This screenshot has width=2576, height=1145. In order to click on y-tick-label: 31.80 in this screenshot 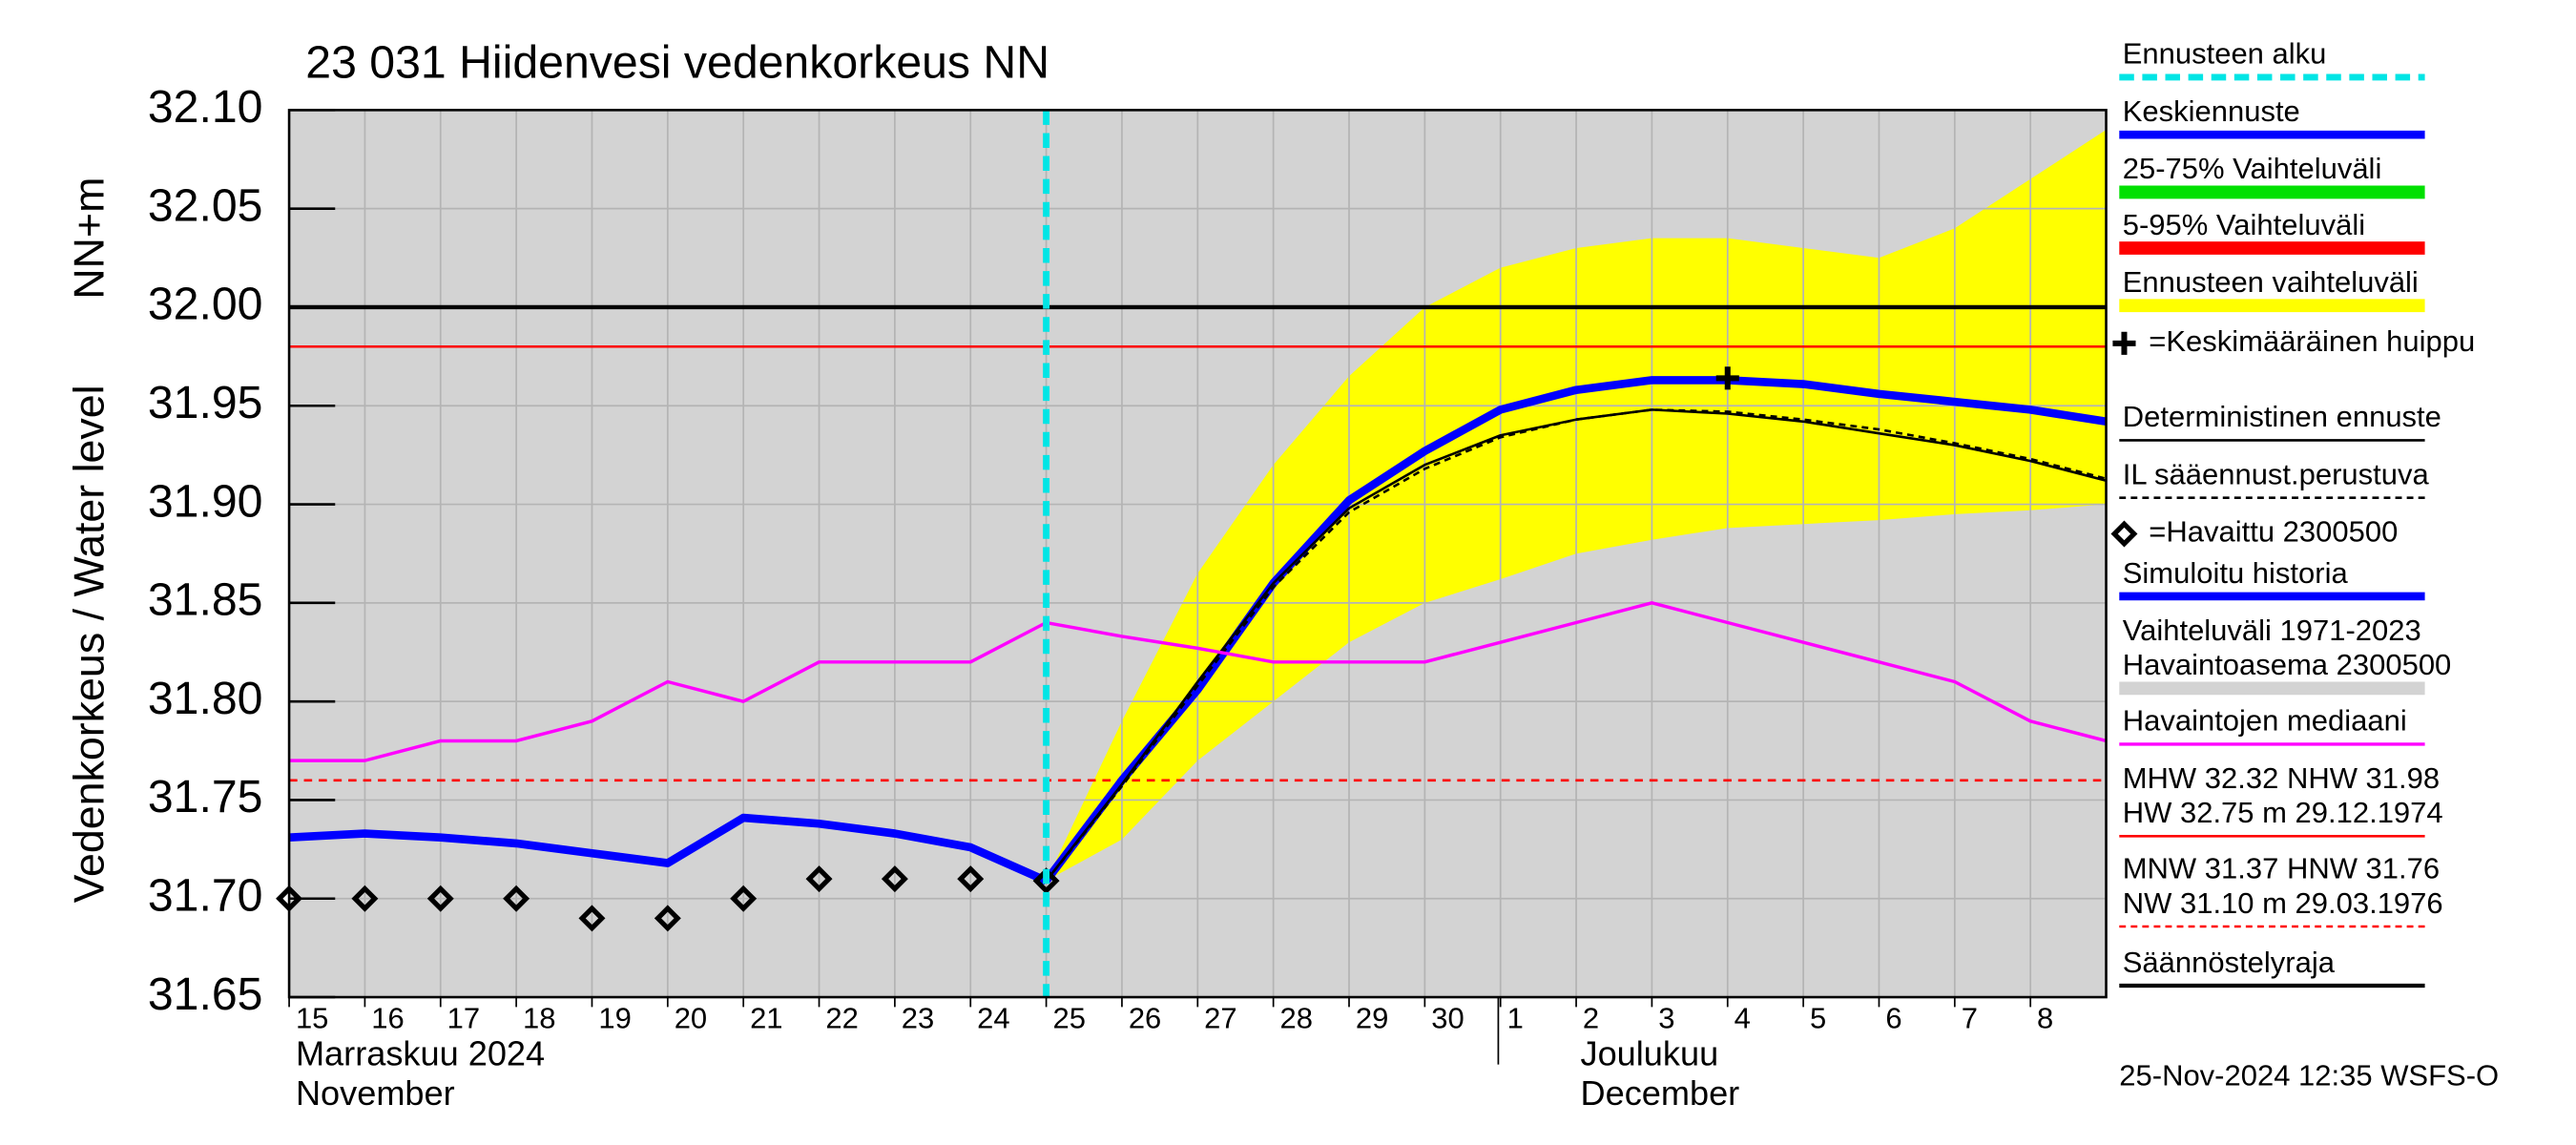, I will do `click(205, 698)`.